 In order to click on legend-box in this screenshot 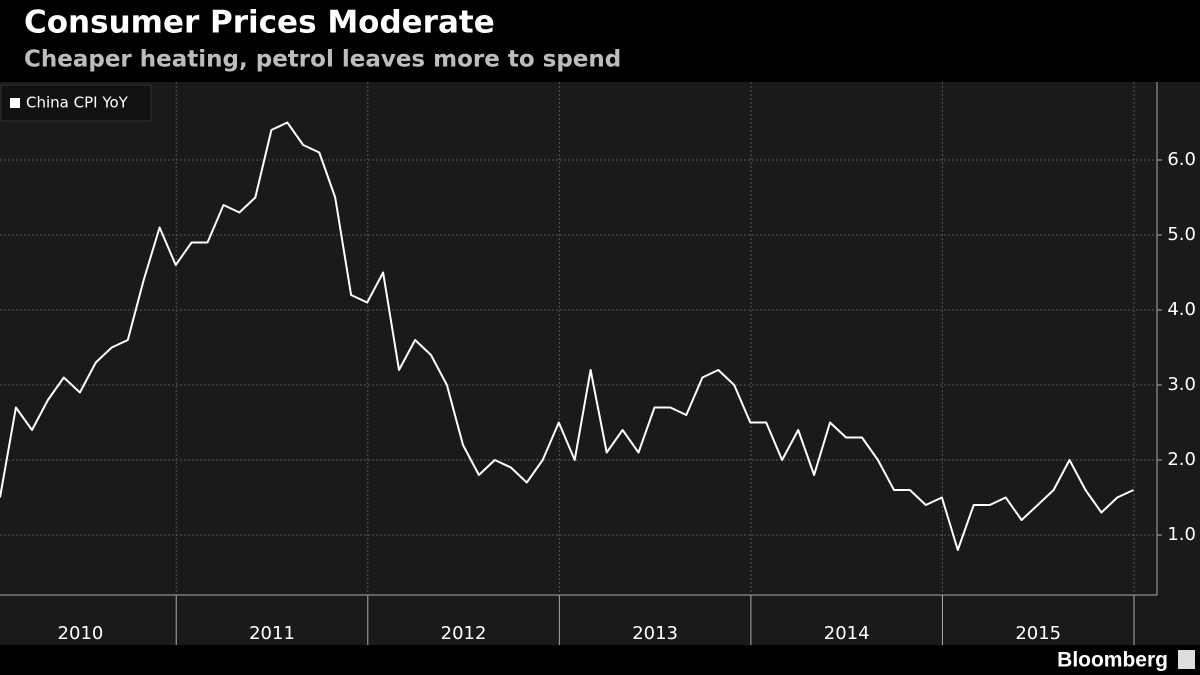, I will do `click(76, 103)`.